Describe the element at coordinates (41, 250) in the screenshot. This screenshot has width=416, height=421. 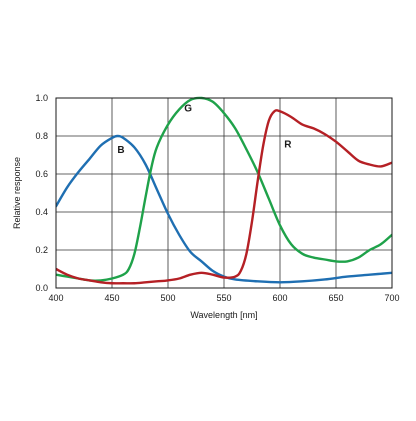
I see `y-tick-label: 0.2` at that location.